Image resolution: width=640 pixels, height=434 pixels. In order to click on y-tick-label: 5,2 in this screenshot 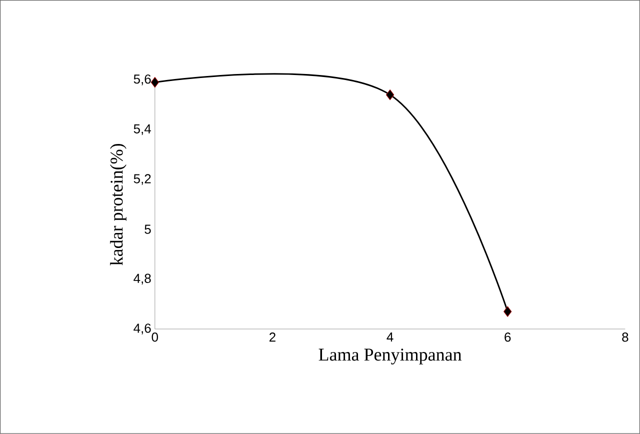, I will do `click(142, 179)`.